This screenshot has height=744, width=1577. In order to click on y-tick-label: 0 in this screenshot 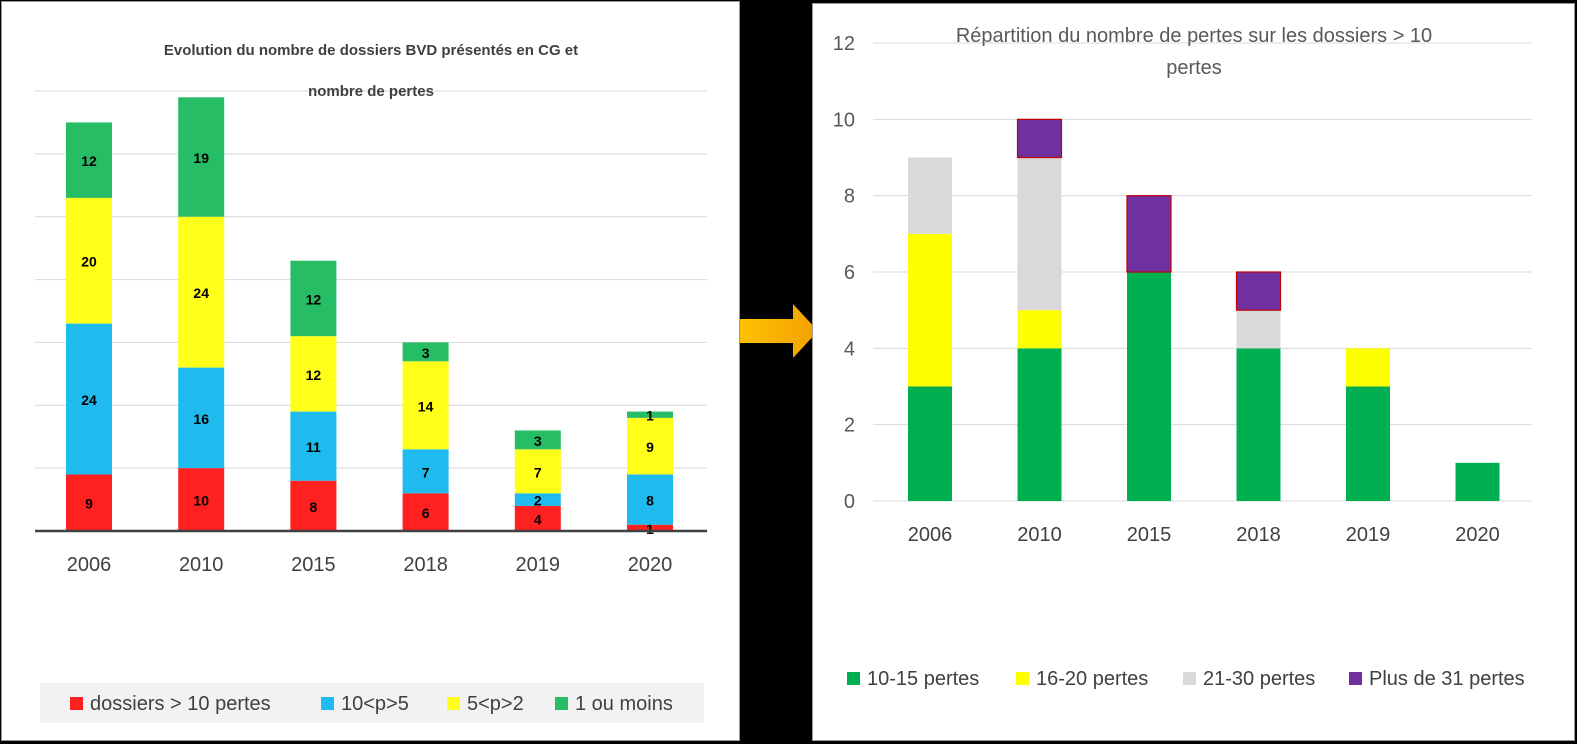, I will do `click(849, 502)`.